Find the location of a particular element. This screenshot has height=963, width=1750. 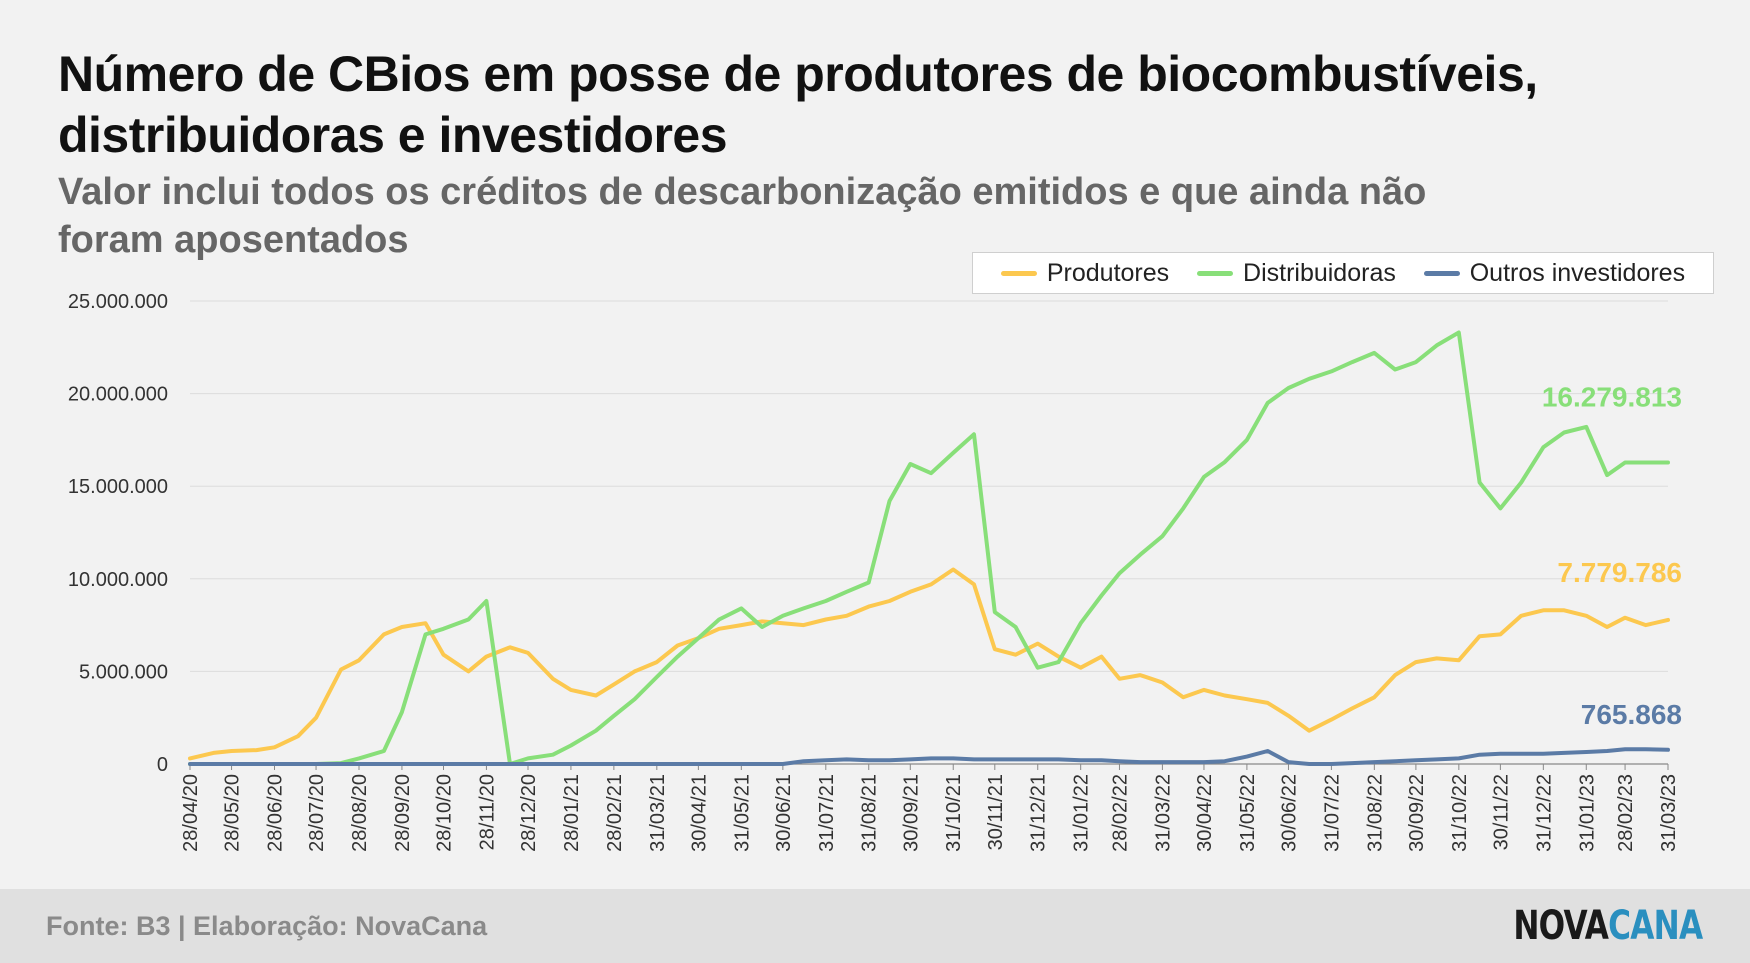

legend-label-distribuidoras: Distribuidoras is located at coordinates (1319, 272).